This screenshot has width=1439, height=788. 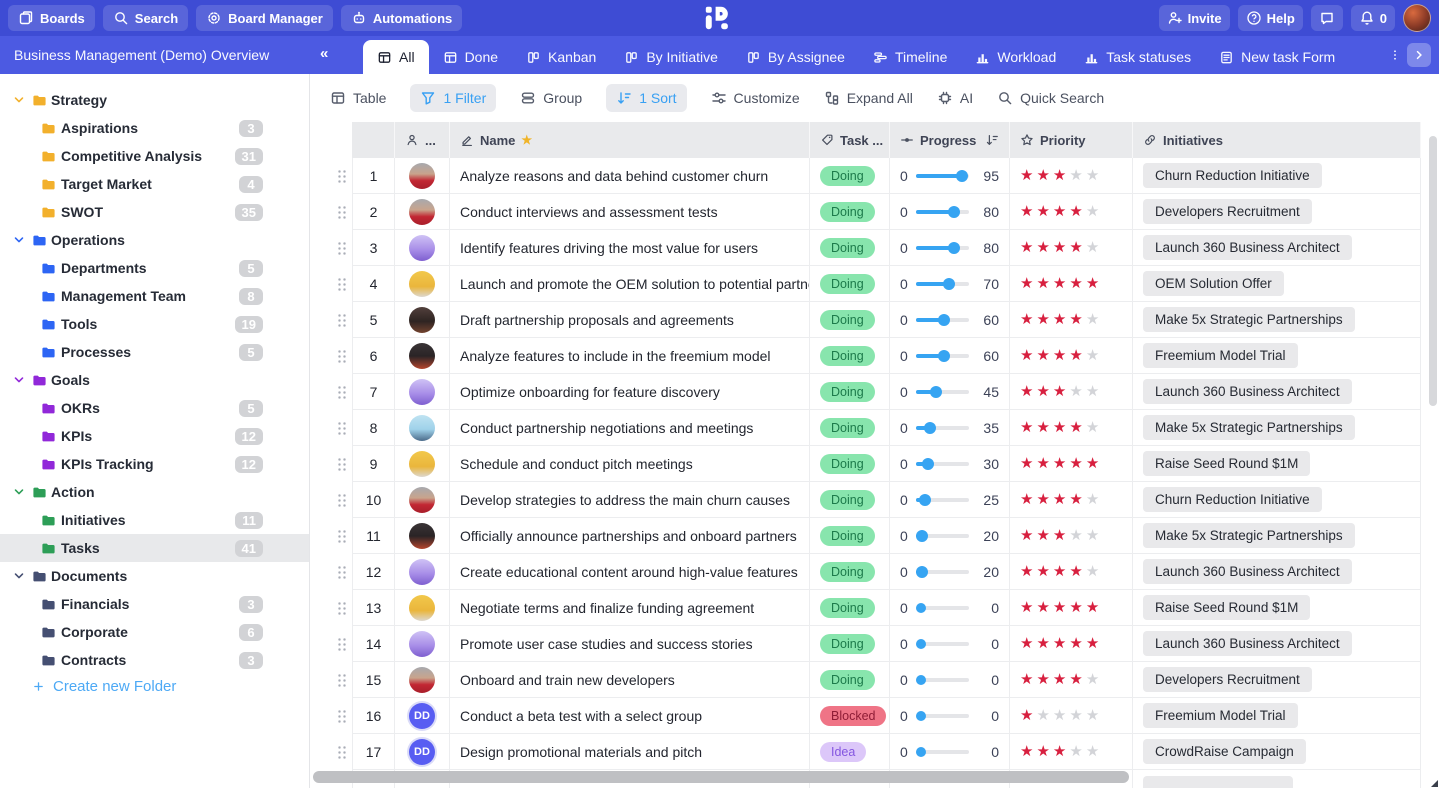 I want to click on column-header-priority: Priority, so click(x=1071, y=140).